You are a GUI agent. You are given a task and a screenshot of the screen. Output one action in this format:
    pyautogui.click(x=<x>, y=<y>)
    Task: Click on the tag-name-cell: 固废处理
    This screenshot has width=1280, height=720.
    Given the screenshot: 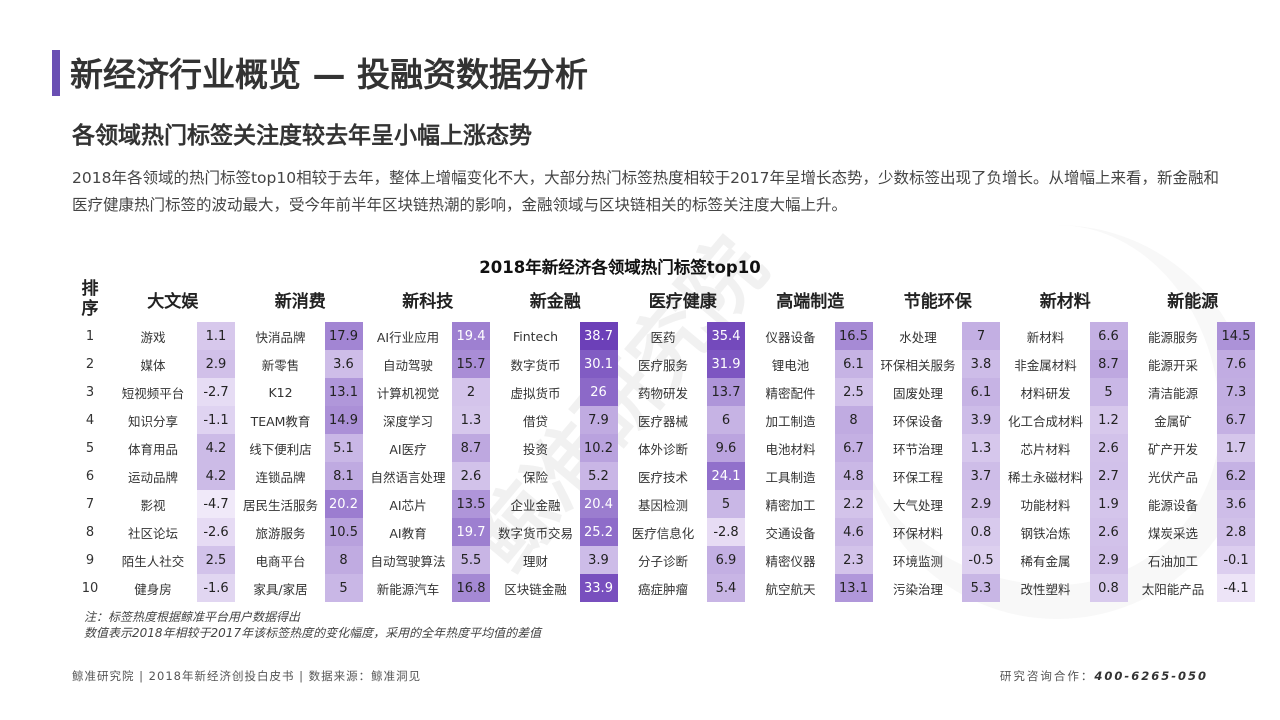 What is the action you would take?
    pyautogui.click(x=917, y=393)
    